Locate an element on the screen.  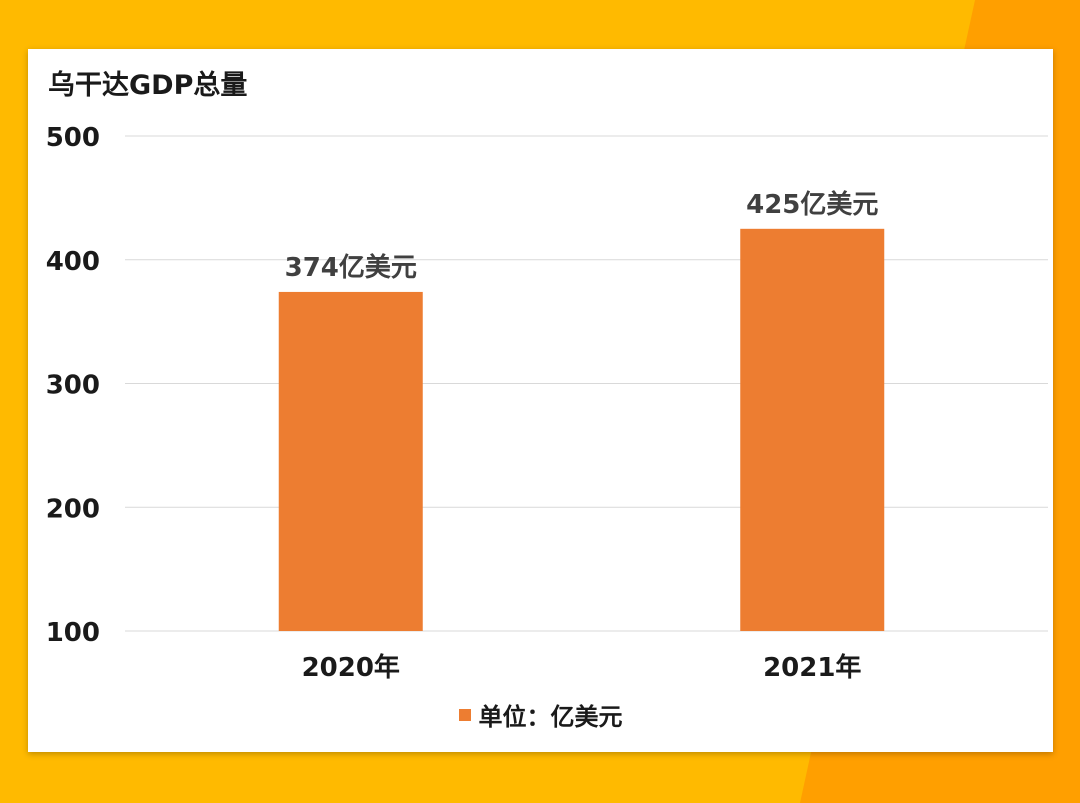
y-tick-label: 400 is located at coordinates (73, 262).